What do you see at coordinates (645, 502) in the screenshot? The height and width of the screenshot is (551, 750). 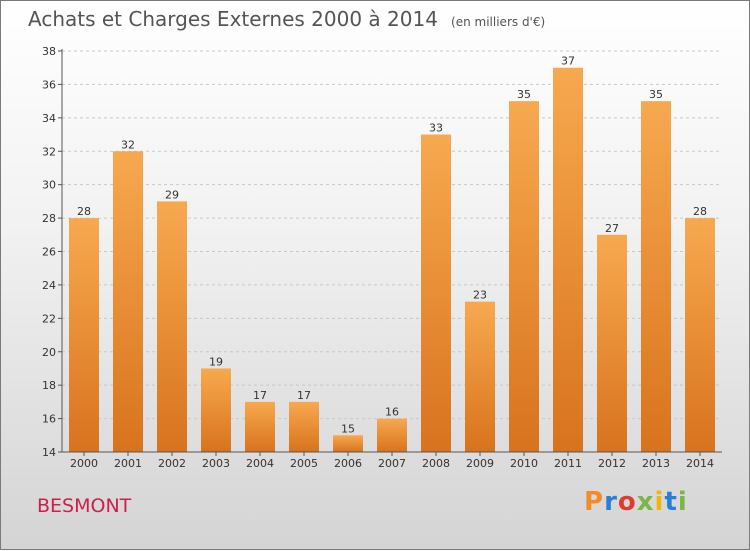 I see `brand-letter: x` at bounding box center [645, 502].